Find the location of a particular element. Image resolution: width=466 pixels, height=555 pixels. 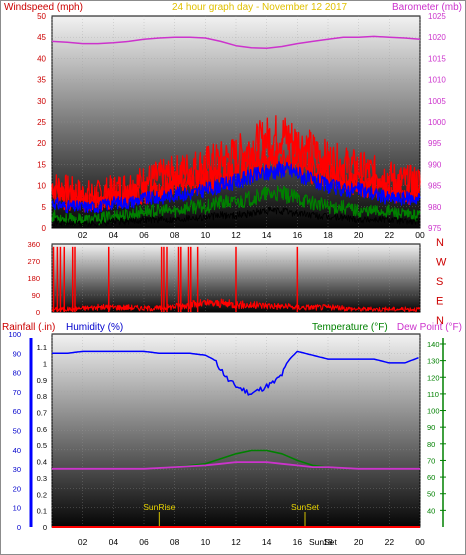

top-x-tick-label: 02 is located at coordinates (83, 235).